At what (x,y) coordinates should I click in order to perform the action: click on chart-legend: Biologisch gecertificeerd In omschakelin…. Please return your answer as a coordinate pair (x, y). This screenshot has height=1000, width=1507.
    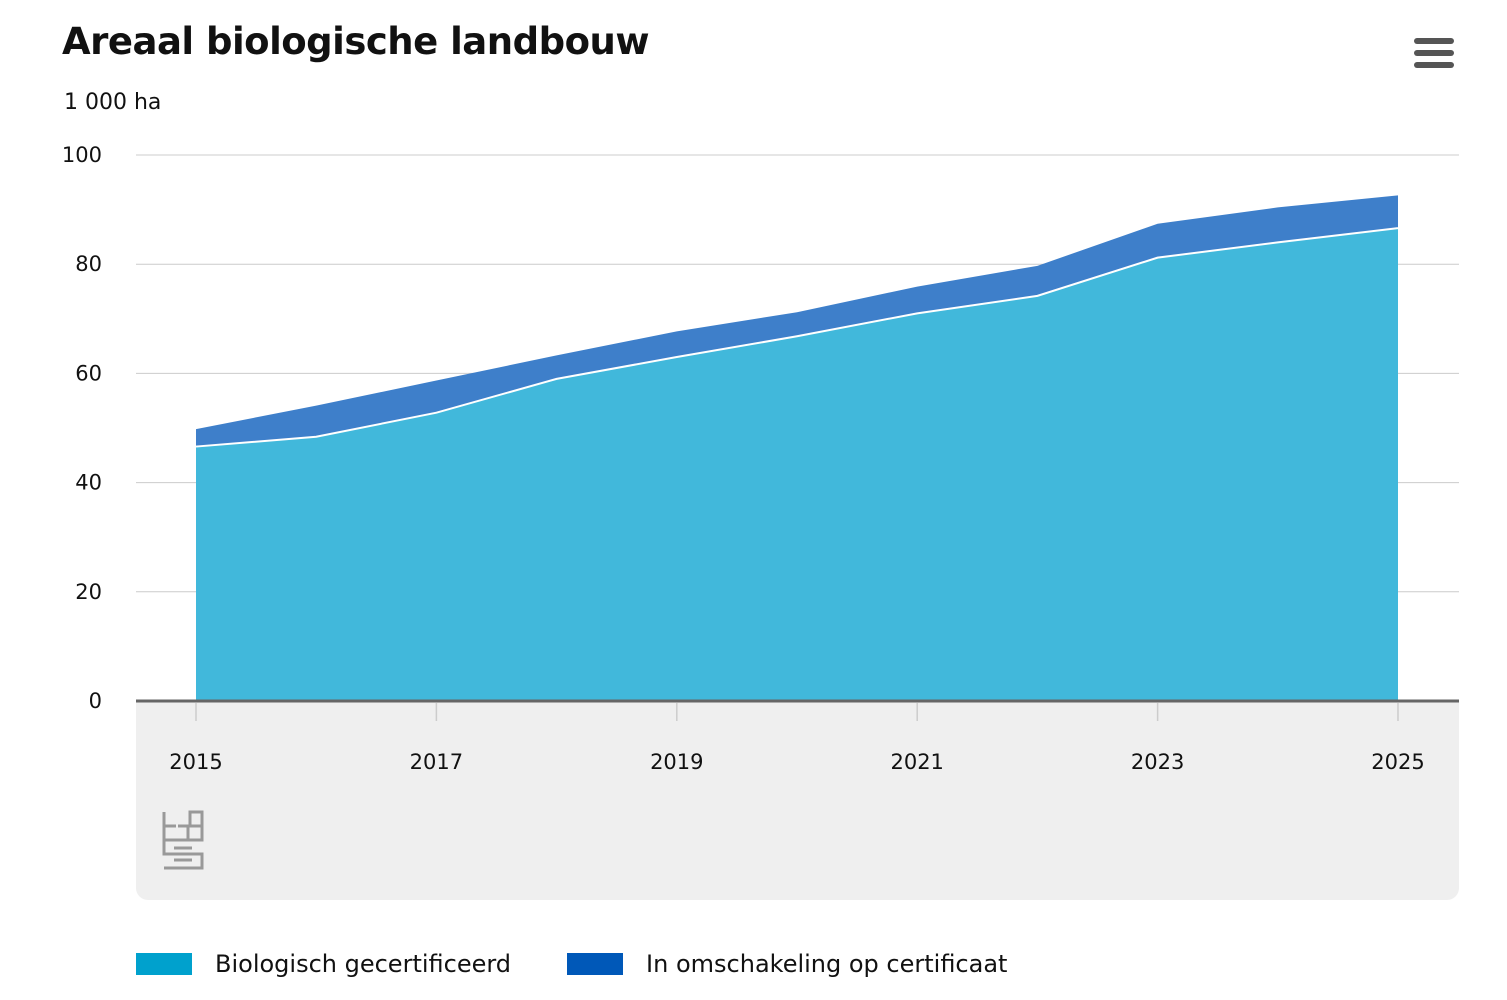
    Looking at the image, I should click on (599, 964).